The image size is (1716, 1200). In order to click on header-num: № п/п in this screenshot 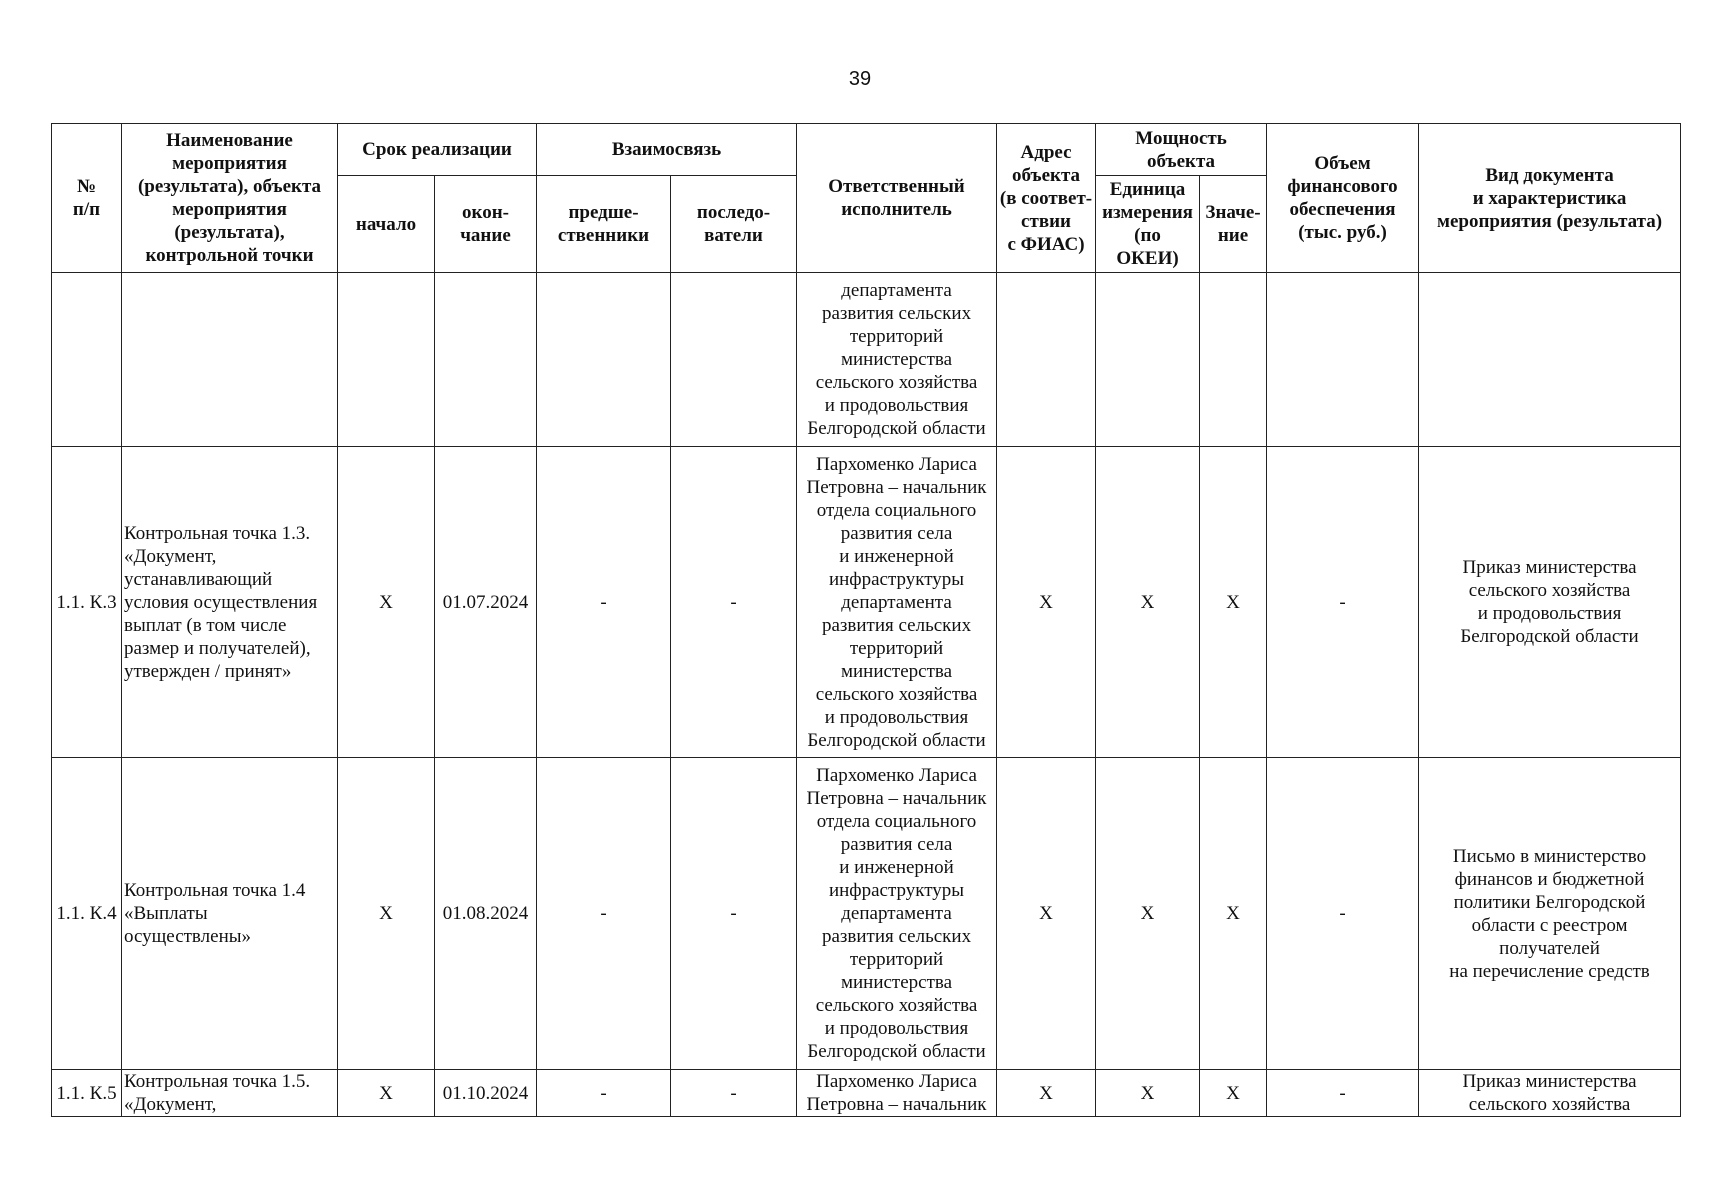, I will do `click(86, 198)`.